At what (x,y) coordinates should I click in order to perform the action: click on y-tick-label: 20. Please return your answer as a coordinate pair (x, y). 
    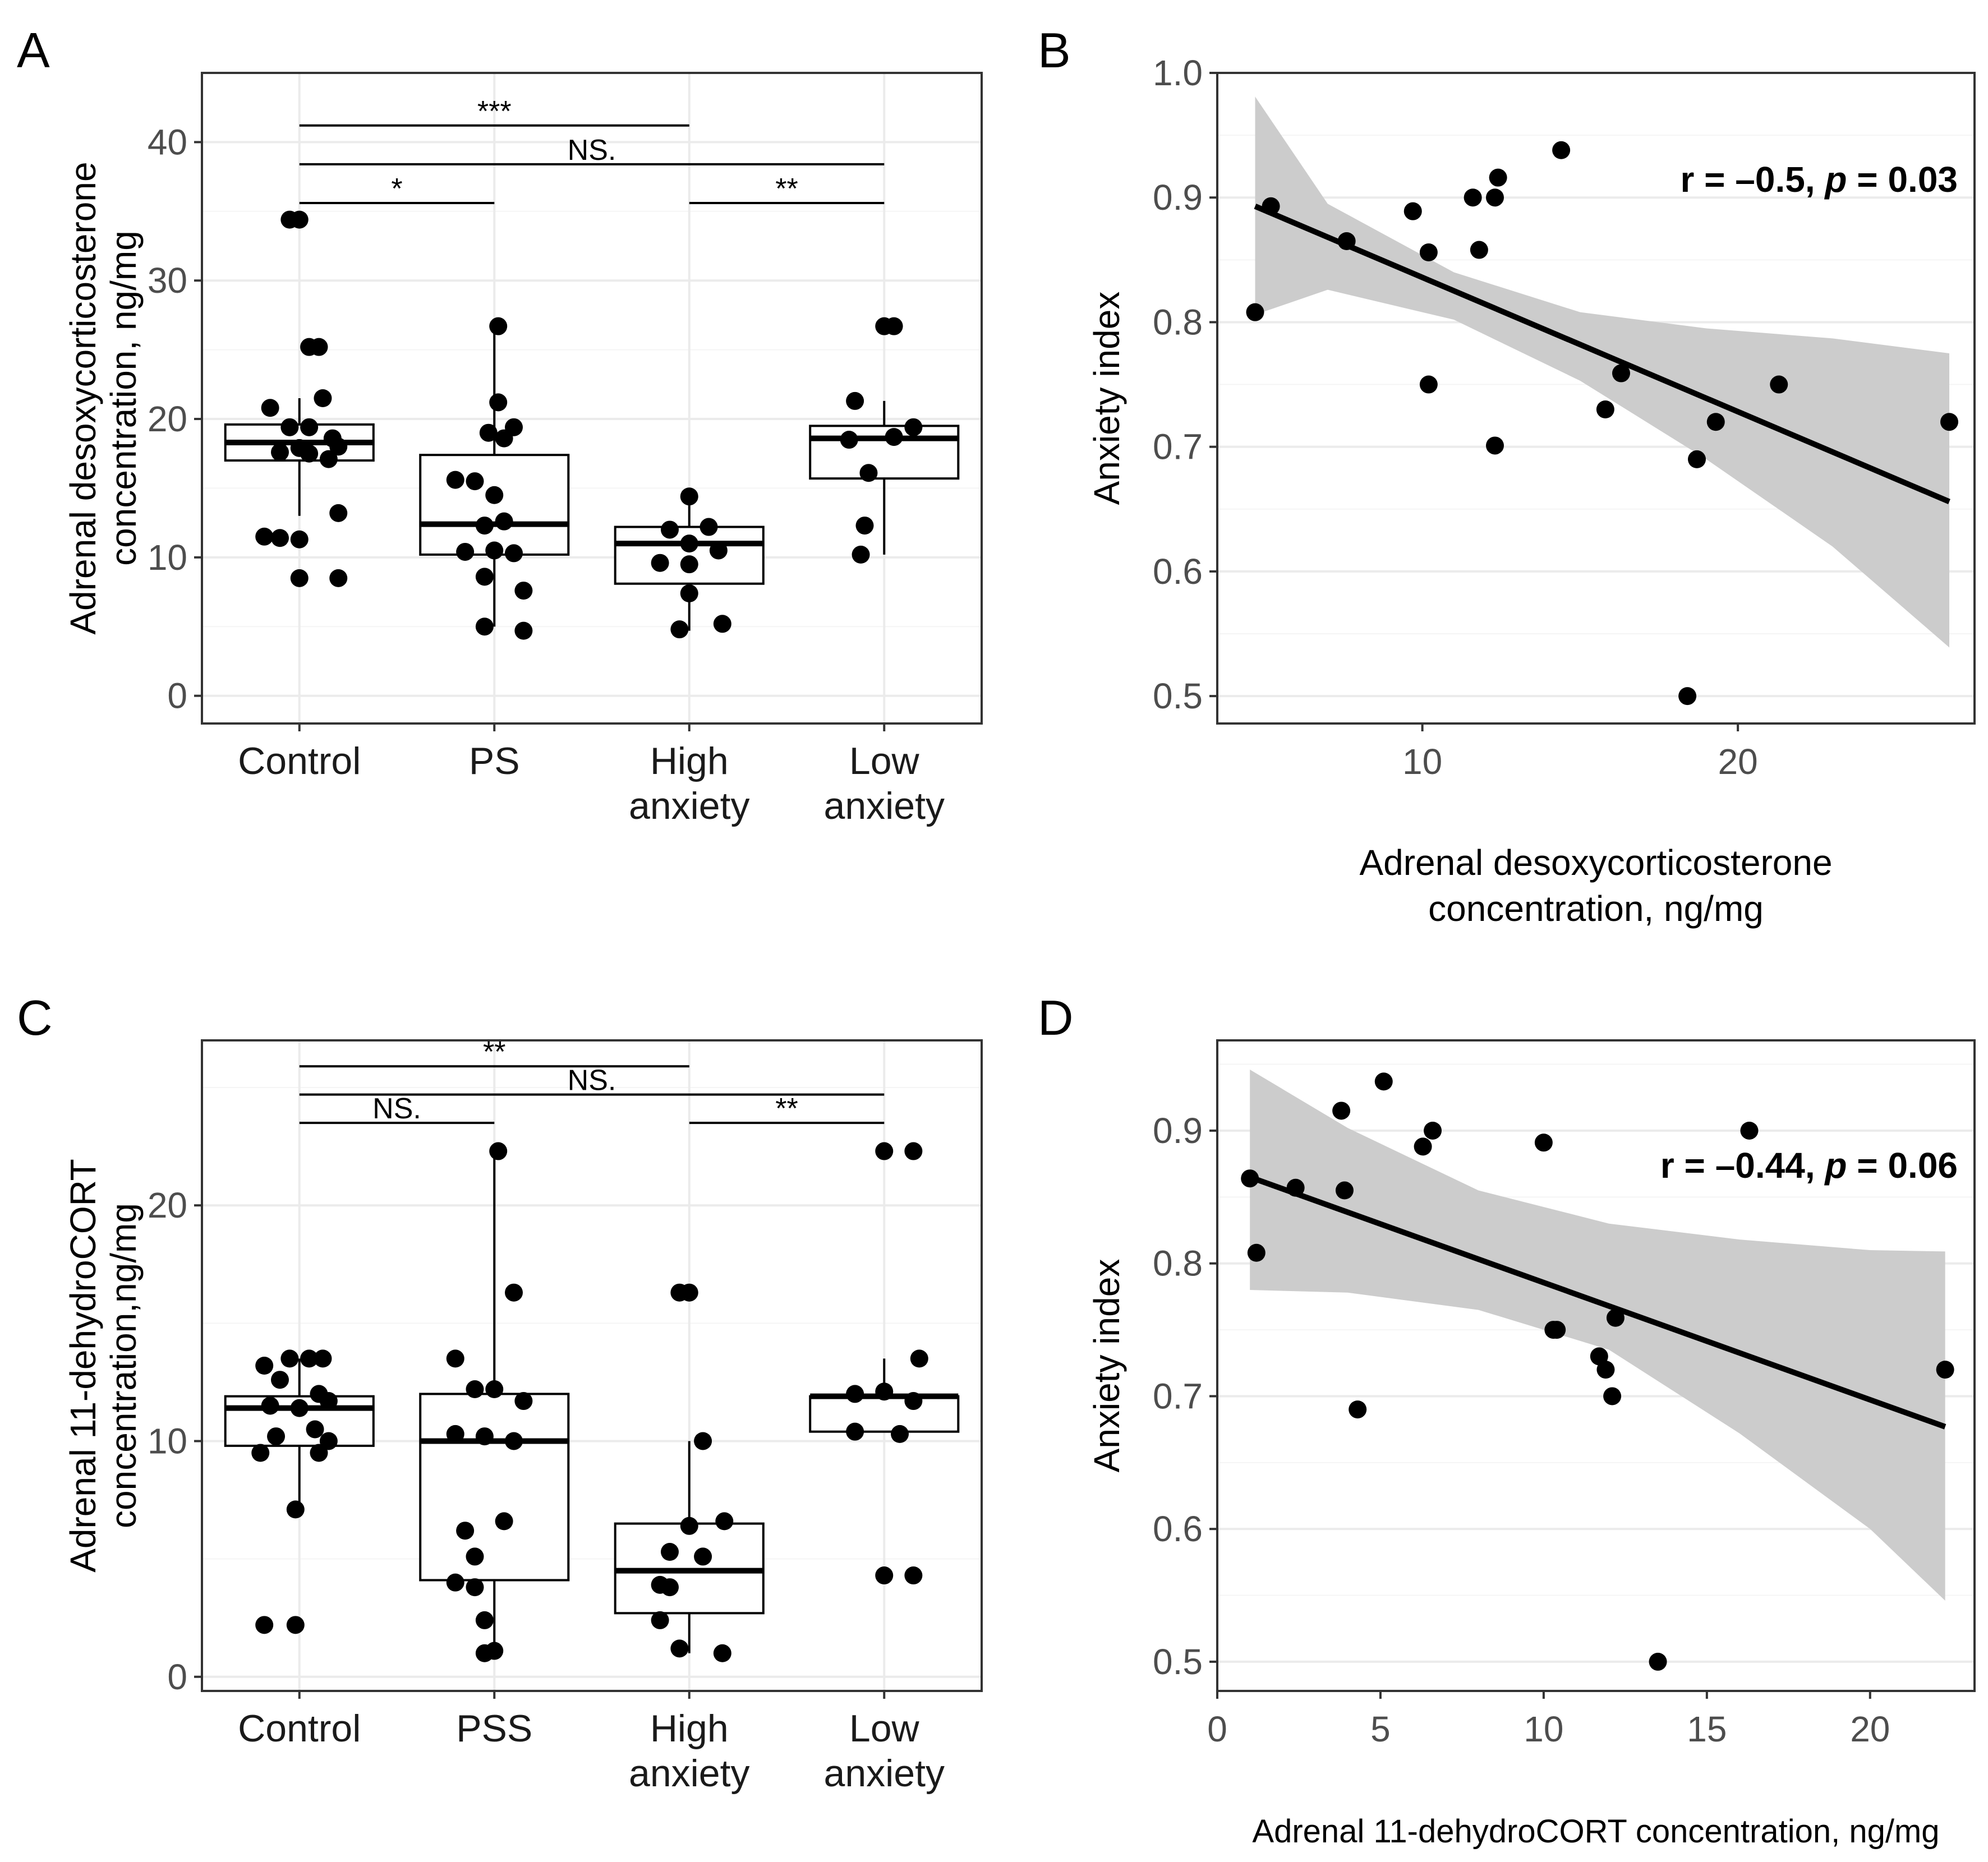
    Looking at the image, I should click on (167, 419).